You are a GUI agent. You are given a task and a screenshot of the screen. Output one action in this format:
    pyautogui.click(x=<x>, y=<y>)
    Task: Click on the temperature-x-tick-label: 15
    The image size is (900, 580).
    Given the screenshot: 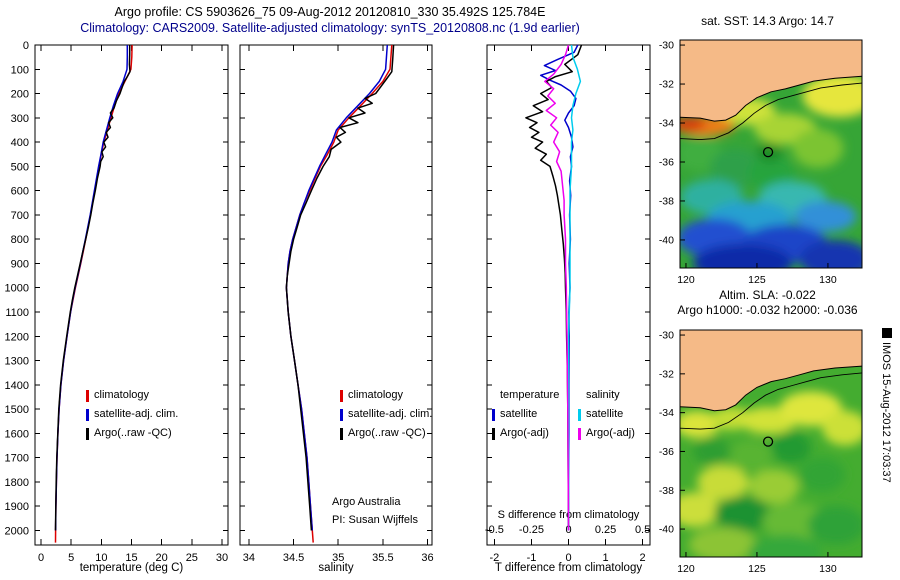 What is the action you would take?
    pyautogui.click(x=131, y=558)
    